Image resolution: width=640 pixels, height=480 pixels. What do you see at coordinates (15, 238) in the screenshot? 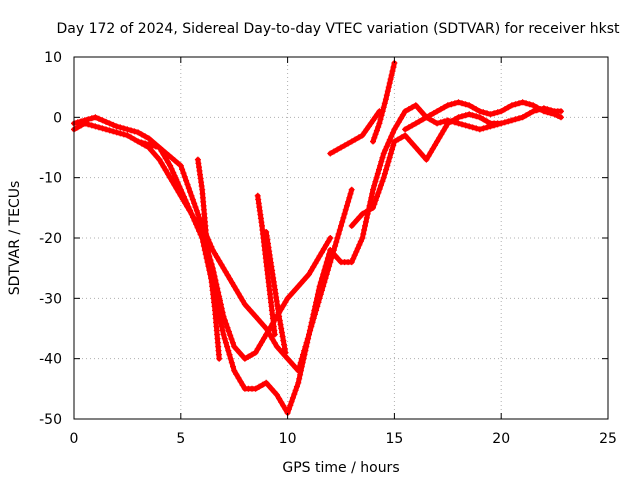
I see `y-axis-label: SDTVAR / TECUs` at bounding box center [15, 238].